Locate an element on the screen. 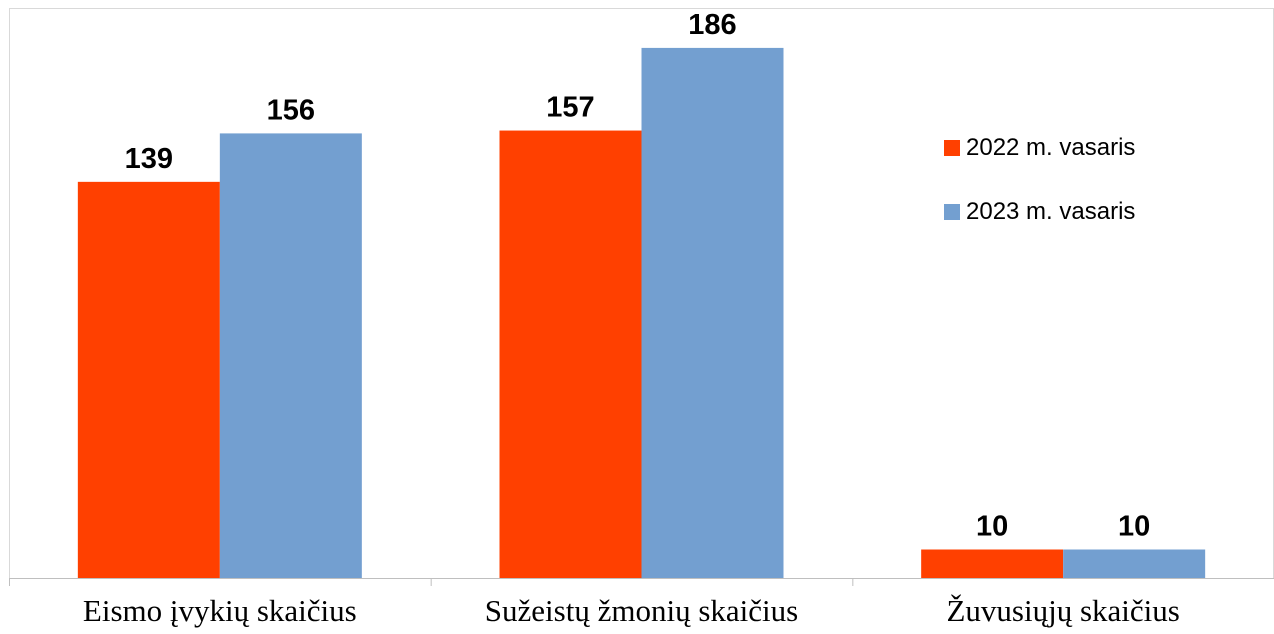 Image resolution: width=1274 pixels, height=634 pixels. data-label-2023-m-vasaris-zuvusiuju-skaicius: 10 is located at coordinates (1134, 527).